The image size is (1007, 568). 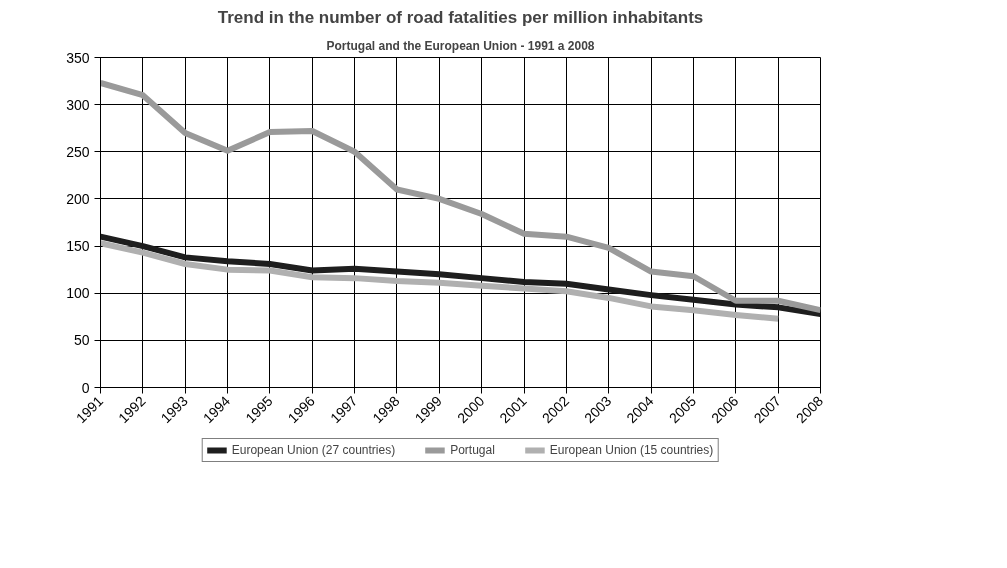 I want to click on legend-label: European Union (27 countries), so click(x=313, y=450).